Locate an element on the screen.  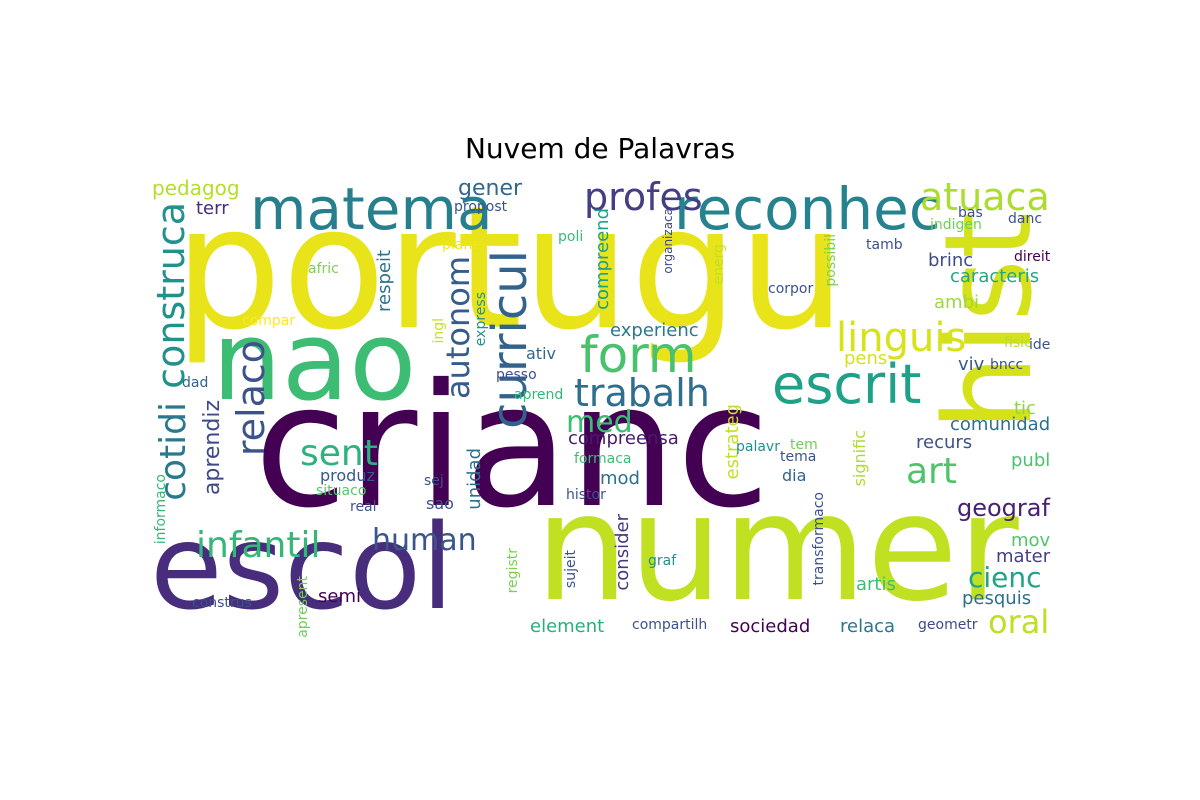
word-construs: construs is located at coordinates (222, 603).